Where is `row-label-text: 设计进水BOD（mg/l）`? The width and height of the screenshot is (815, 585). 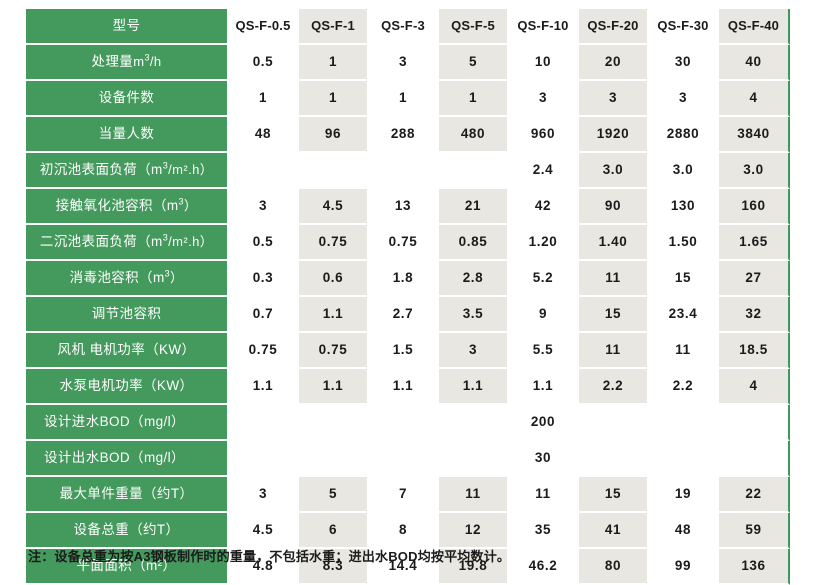
row-label-text: 设计进水BOD（mg/l） is located at coordinates (114, 422).